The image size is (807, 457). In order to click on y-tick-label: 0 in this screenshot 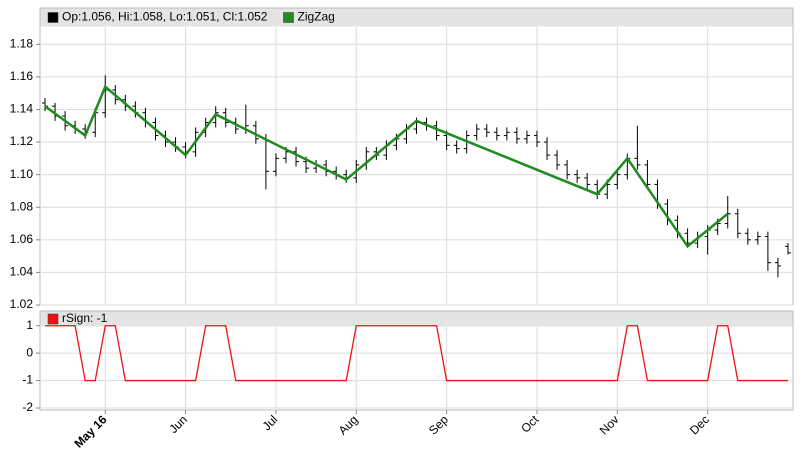, I will do `click(29, 352)`.